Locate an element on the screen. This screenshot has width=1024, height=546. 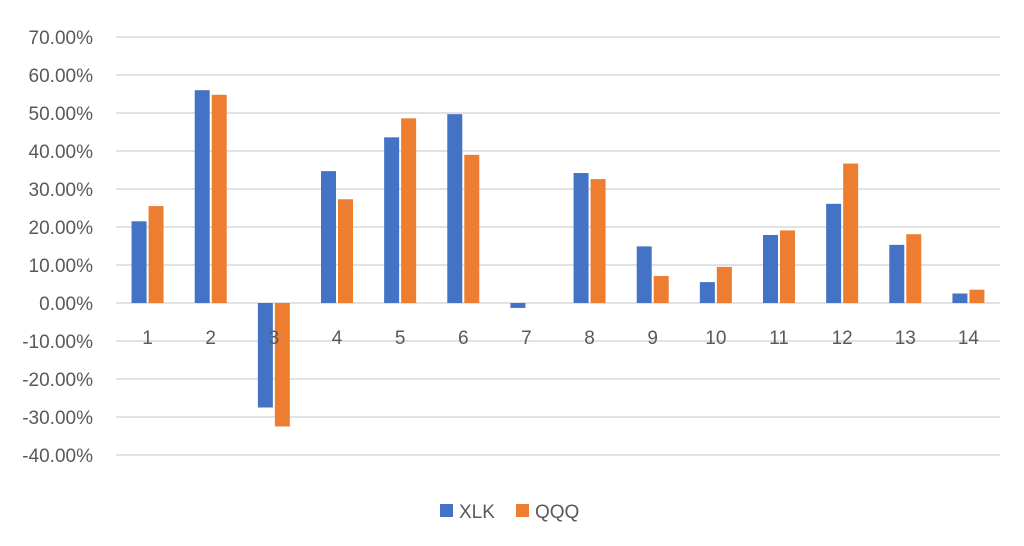
x-category-label: 6 is located at coordinates (463, 338).